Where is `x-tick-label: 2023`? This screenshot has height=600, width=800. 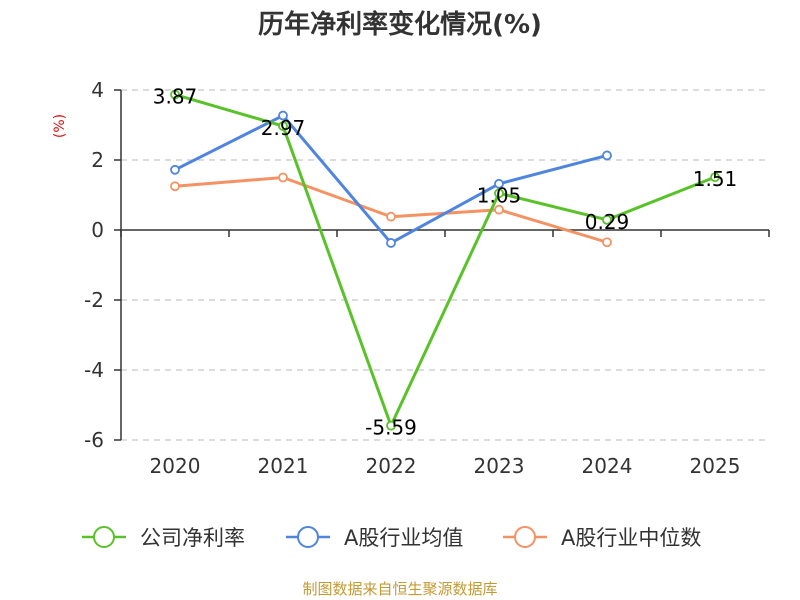
x-tick-label: 2023 is located at coordinates (499, 466).